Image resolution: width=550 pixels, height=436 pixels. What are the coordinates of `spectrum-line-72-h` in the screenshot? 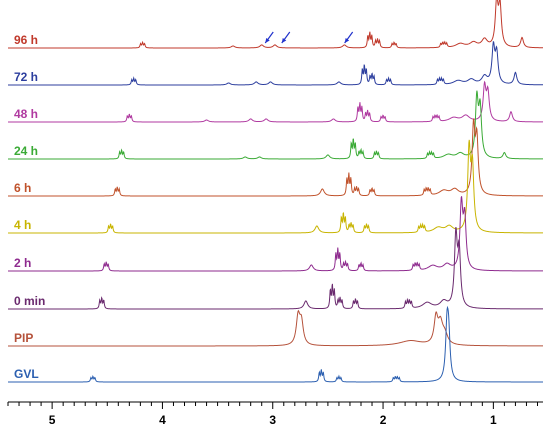 It's located at (275, 63).